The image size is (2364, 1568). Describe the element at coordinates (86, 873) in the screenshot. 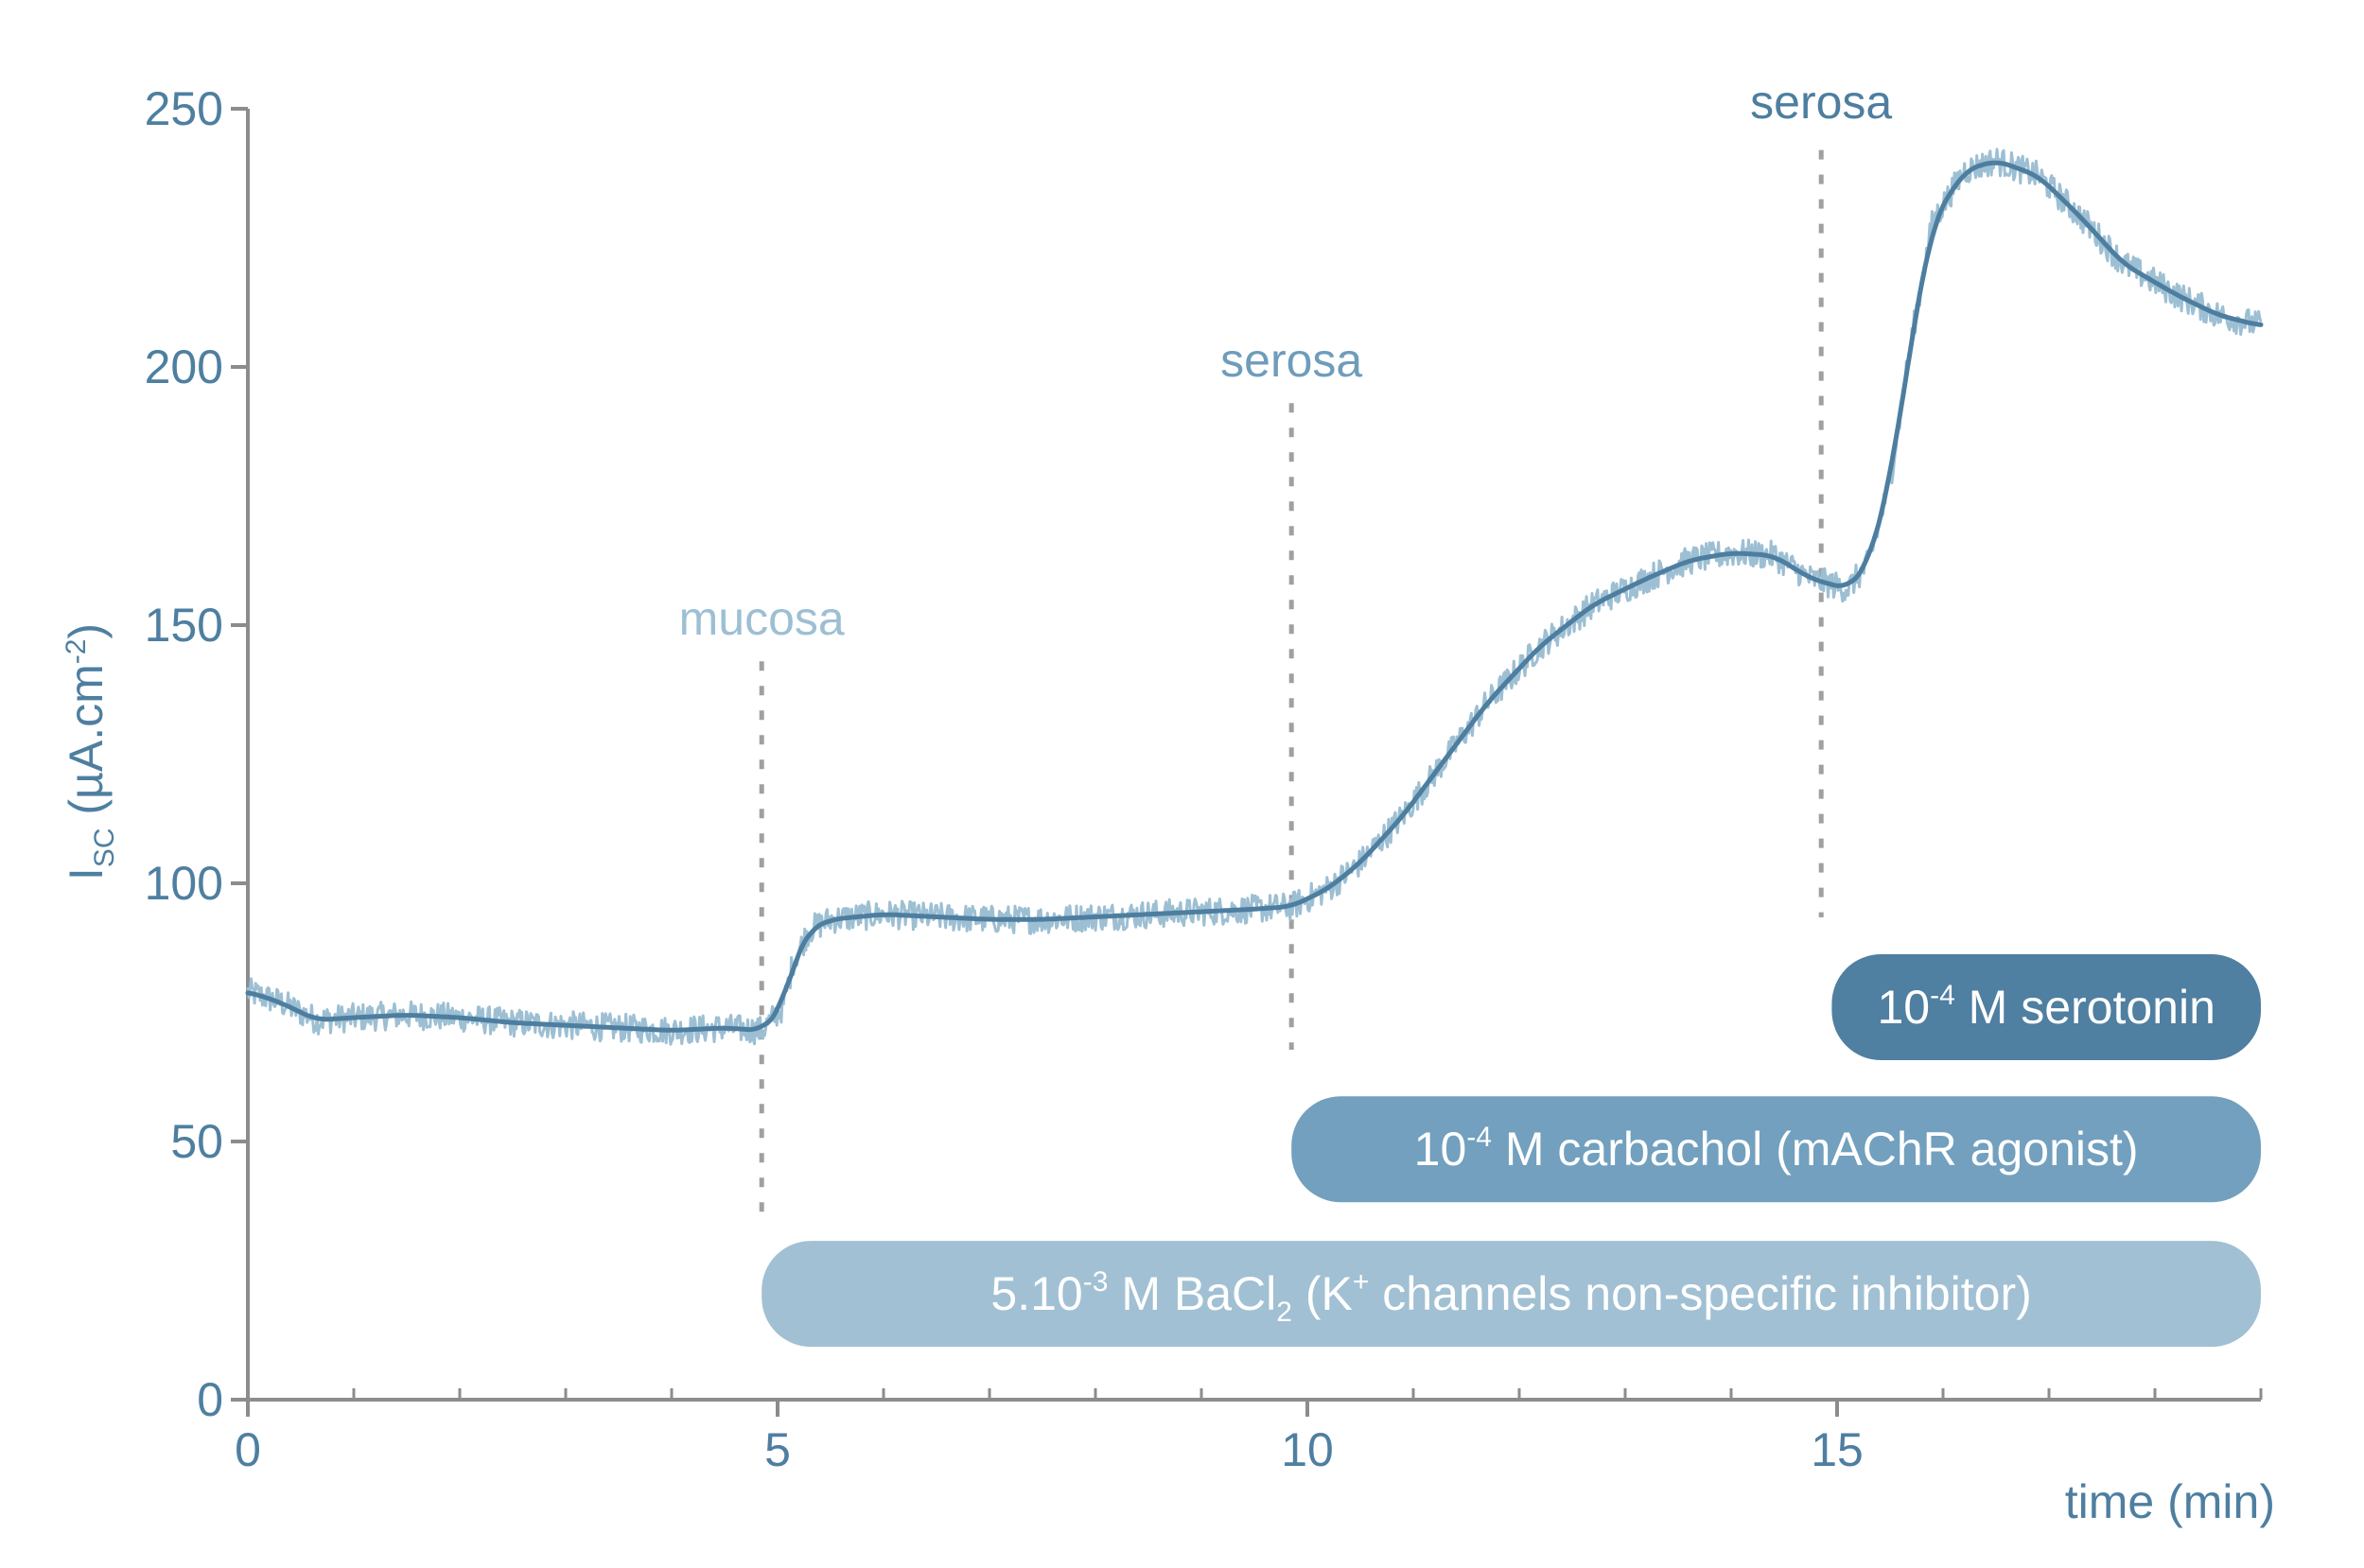

I see `y-axis-title-main: I` at that location.